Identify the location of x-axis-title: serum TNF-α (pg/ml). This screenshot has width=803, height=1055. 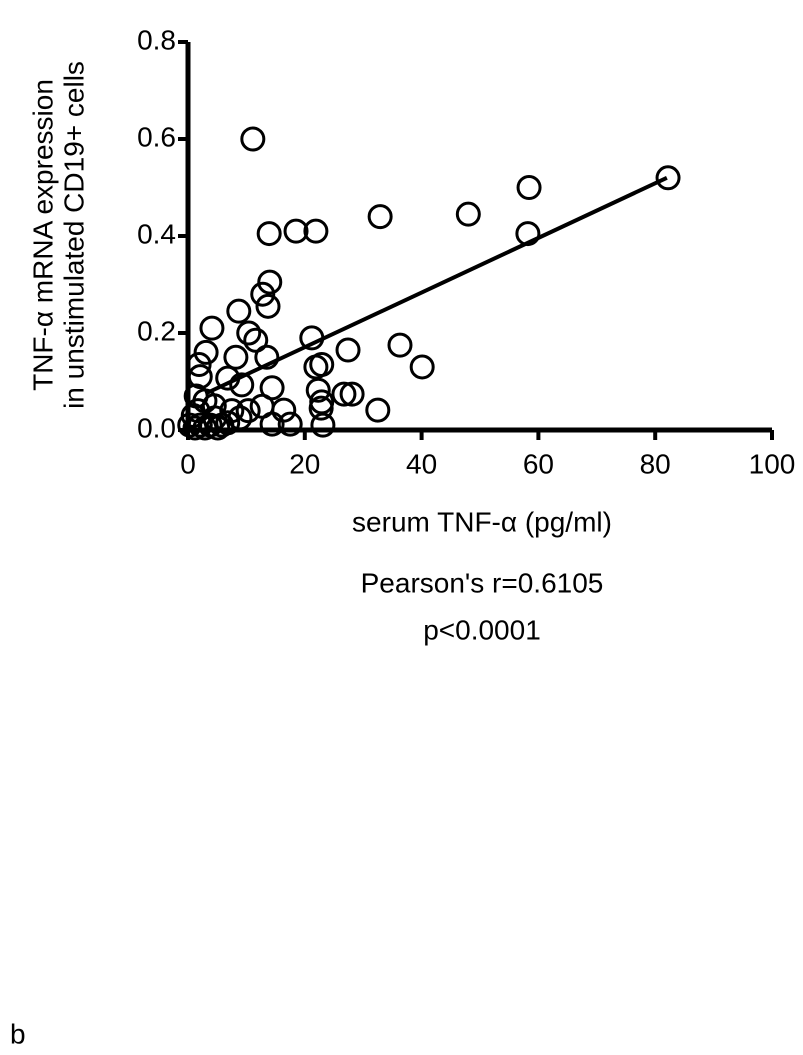
(482, 521).